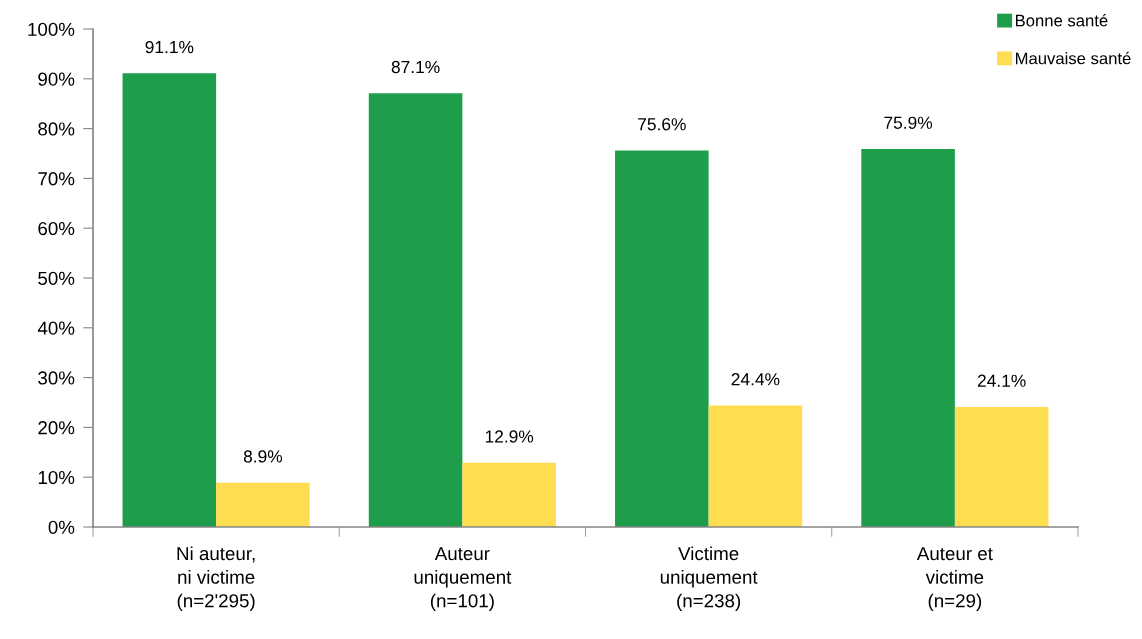 The width and height of the screenshot is (1142, 639). I want to click on data-label: 8.9%, so click(263, 456).